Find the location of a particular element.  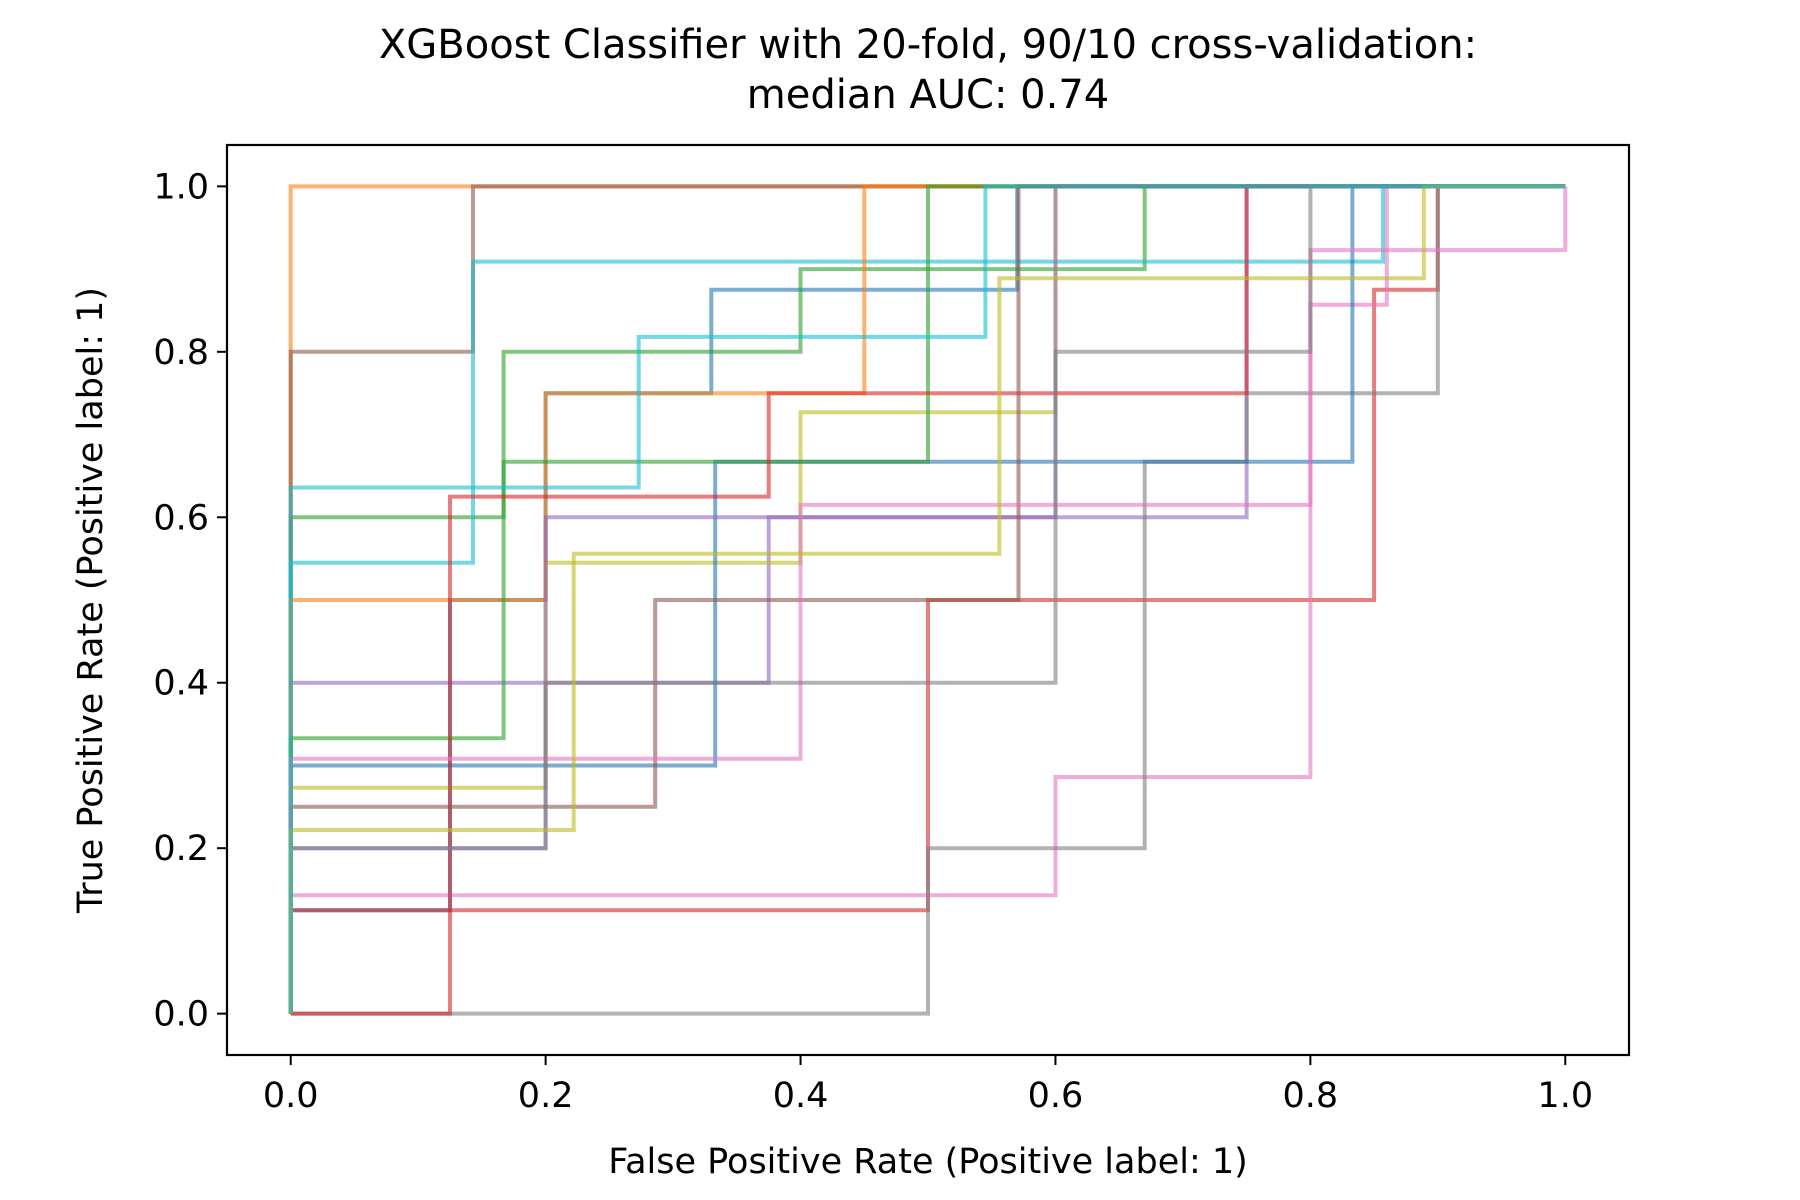

y-tick-label: 0.8 is located at coordinates (181, 353).